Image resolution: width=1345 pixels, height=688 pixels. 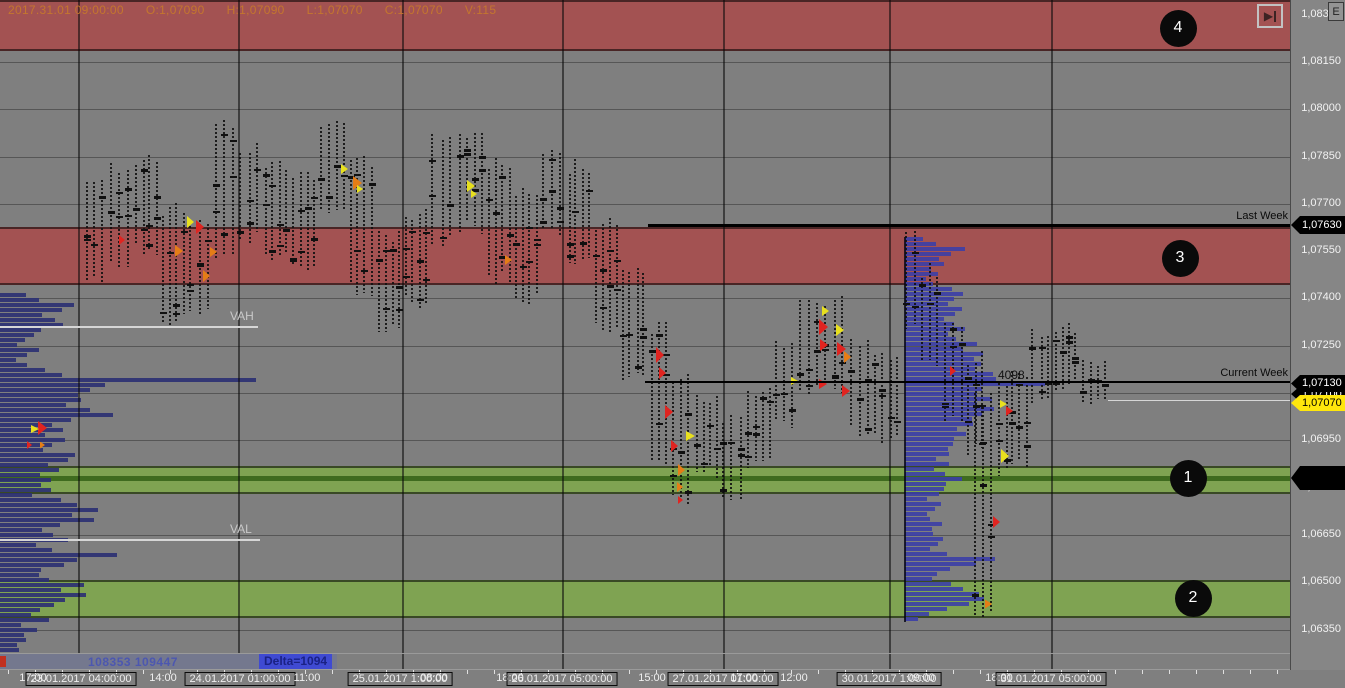 What do you see at coordinates (1180, 258) in the screenshot?
I see `annotation-badge-3: 3` at bounding box center [1180, 258].